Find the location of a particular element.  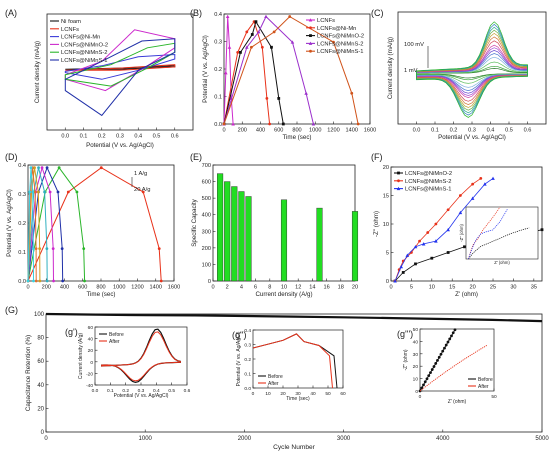

y-tick-label: 30 is located at coordinates (416, 355).